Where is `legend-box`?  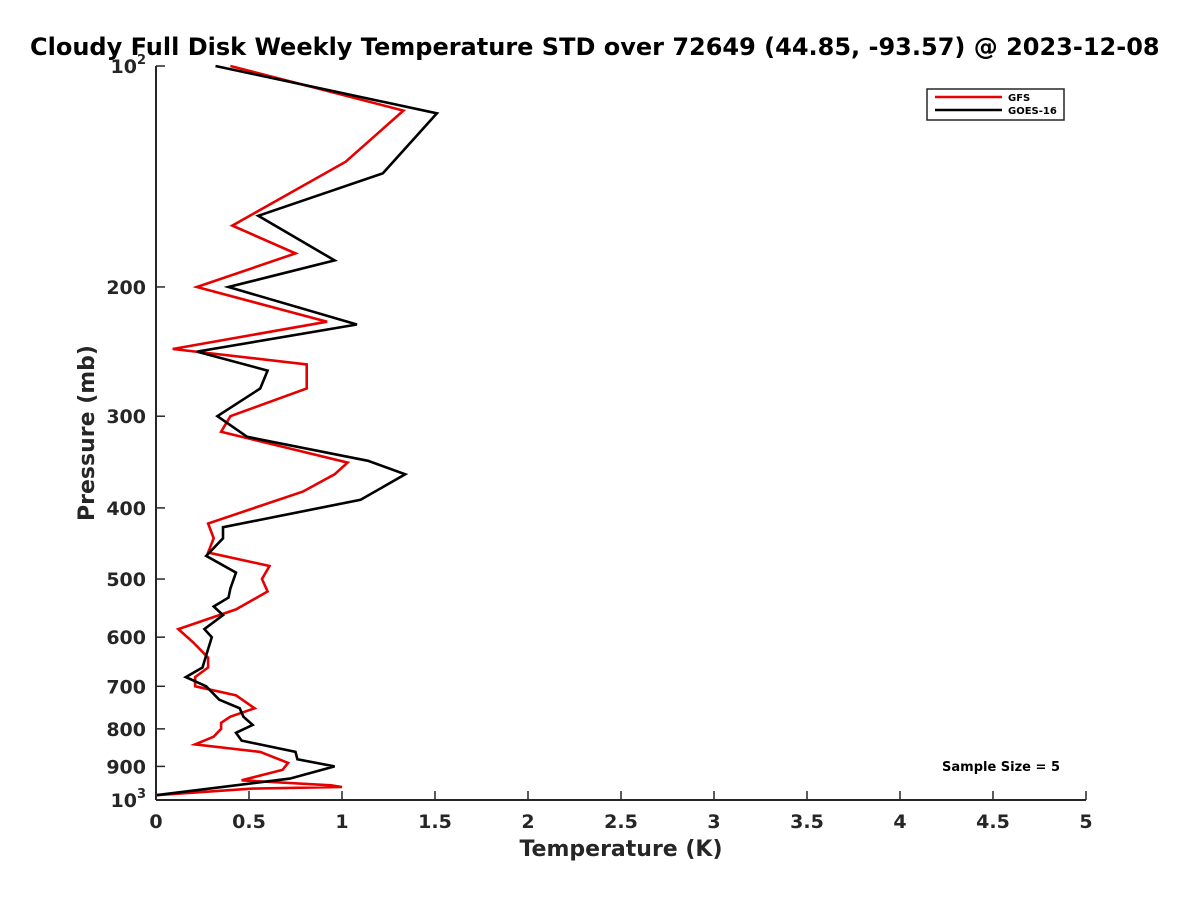 legend-box is located at coordinates (995, 104).